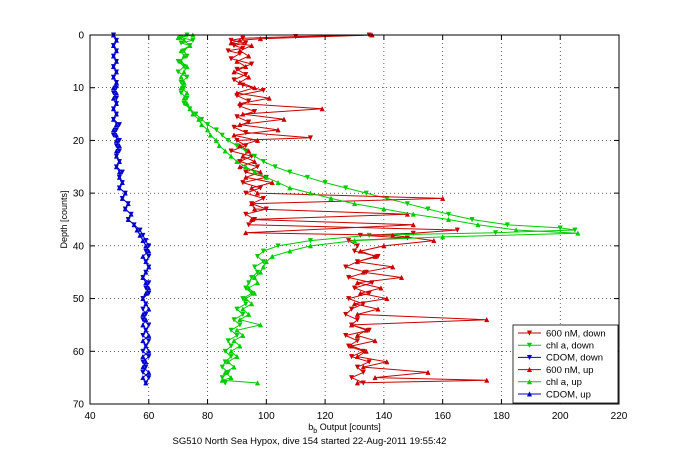 This screenshot has width=681, height=454. What do you see at coordinates (501, 416) in the screenshot?
I see `x-tick-label: 180` at bounding box center [501, 416].